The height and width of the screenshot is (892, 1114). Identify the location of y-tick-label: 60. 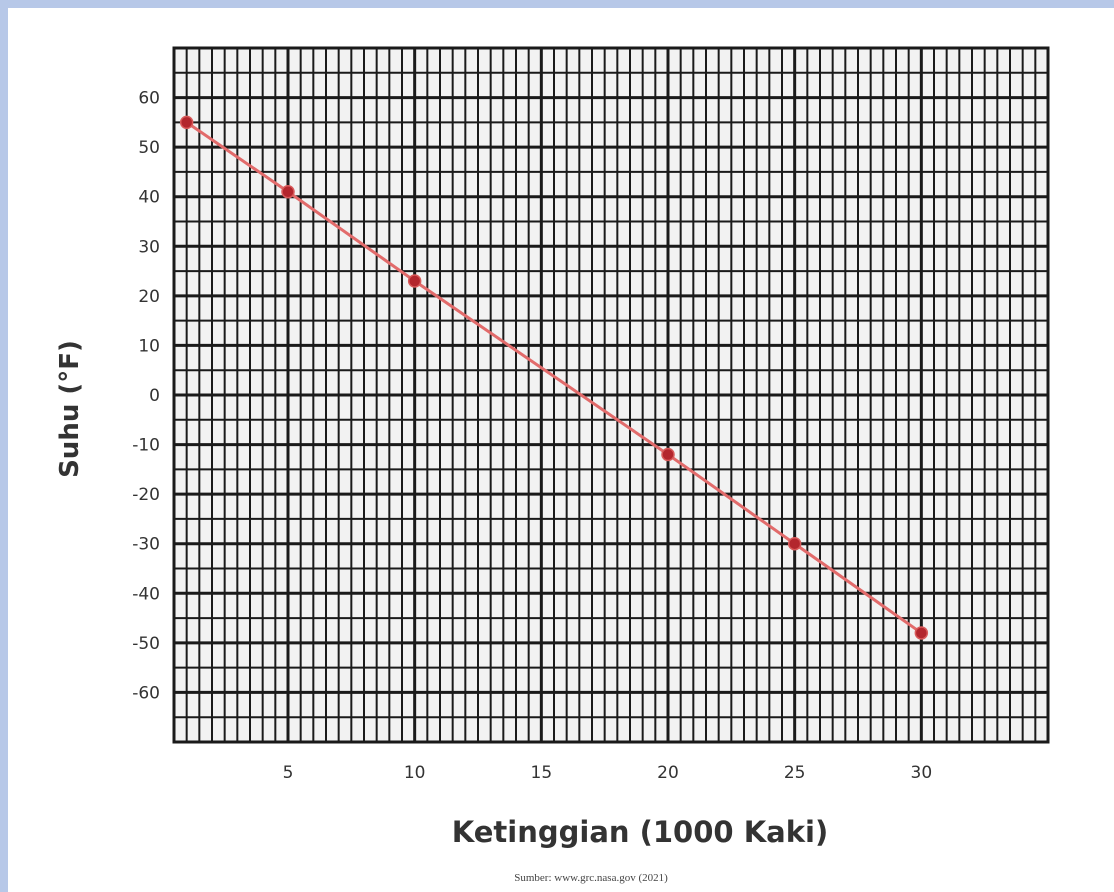
(149, 99).